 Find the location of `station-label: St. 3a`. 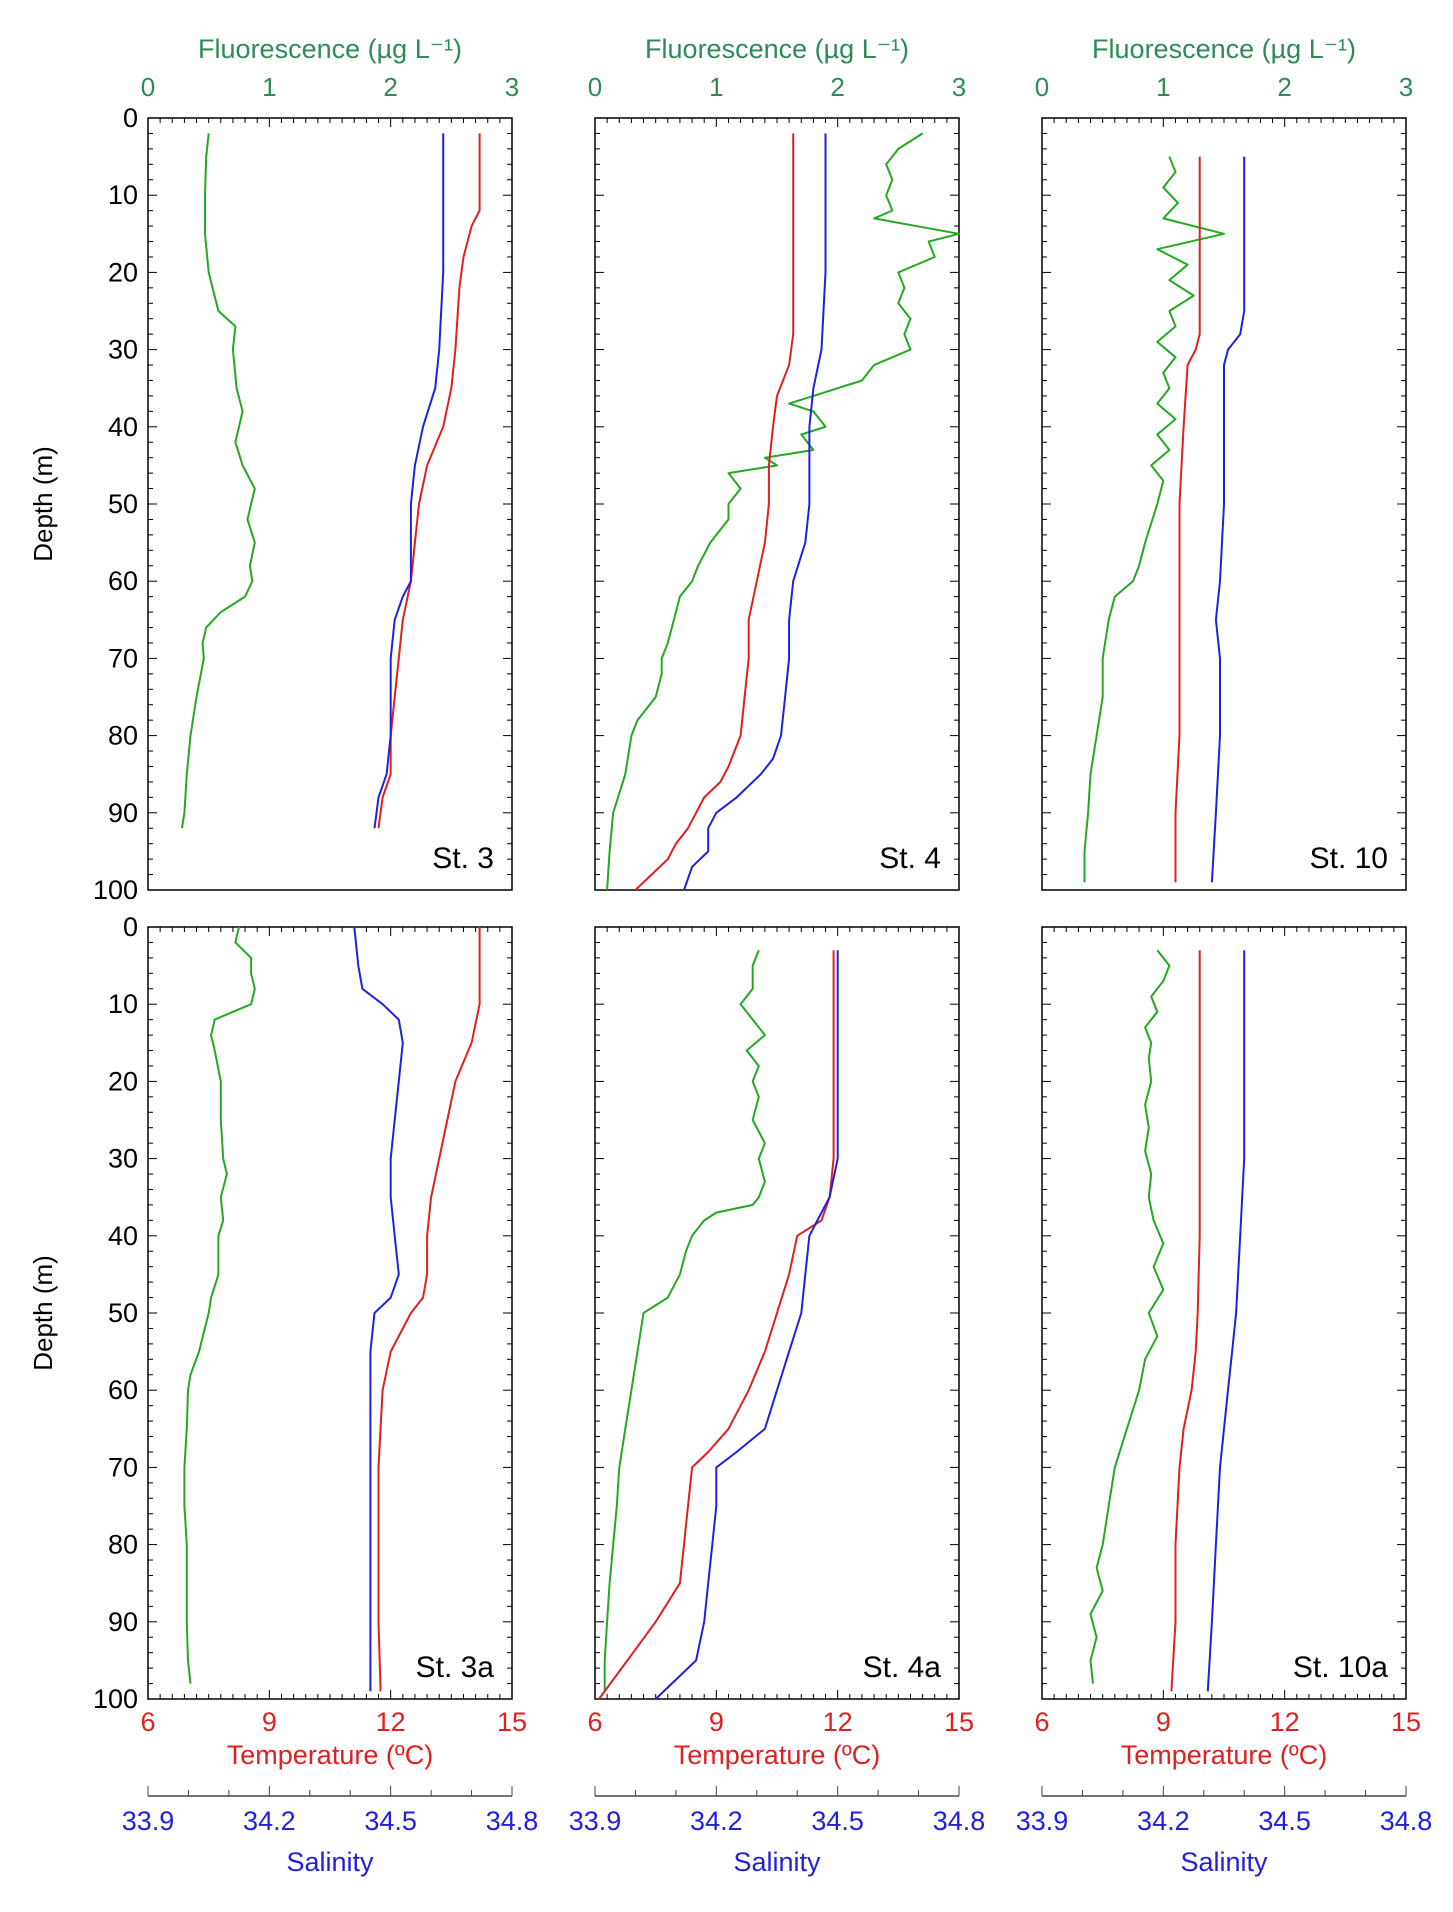

station-label: St. 3a is located at coordinates (455, 1667).